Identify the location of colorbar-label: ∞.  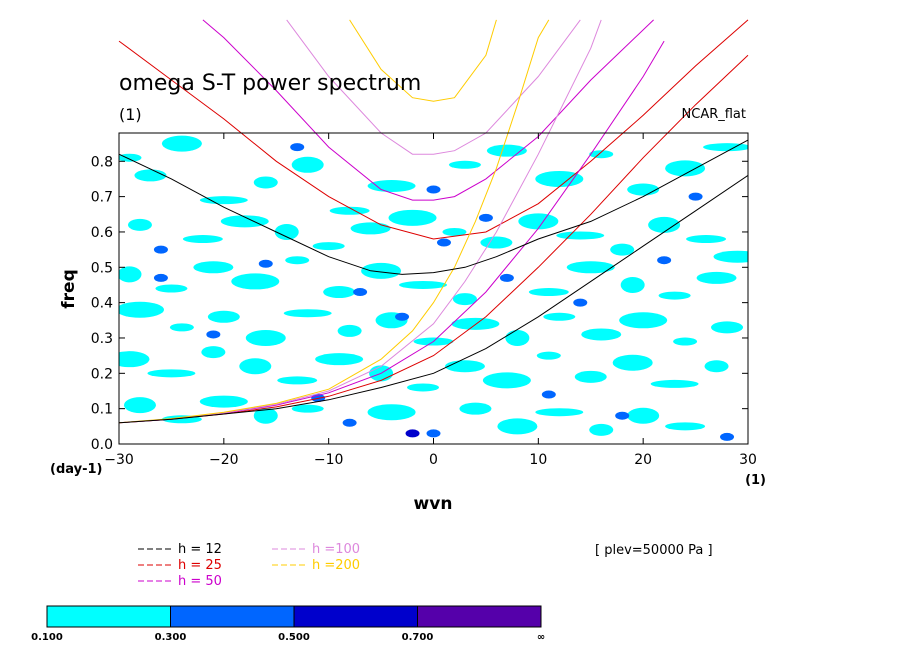
(541, 637).